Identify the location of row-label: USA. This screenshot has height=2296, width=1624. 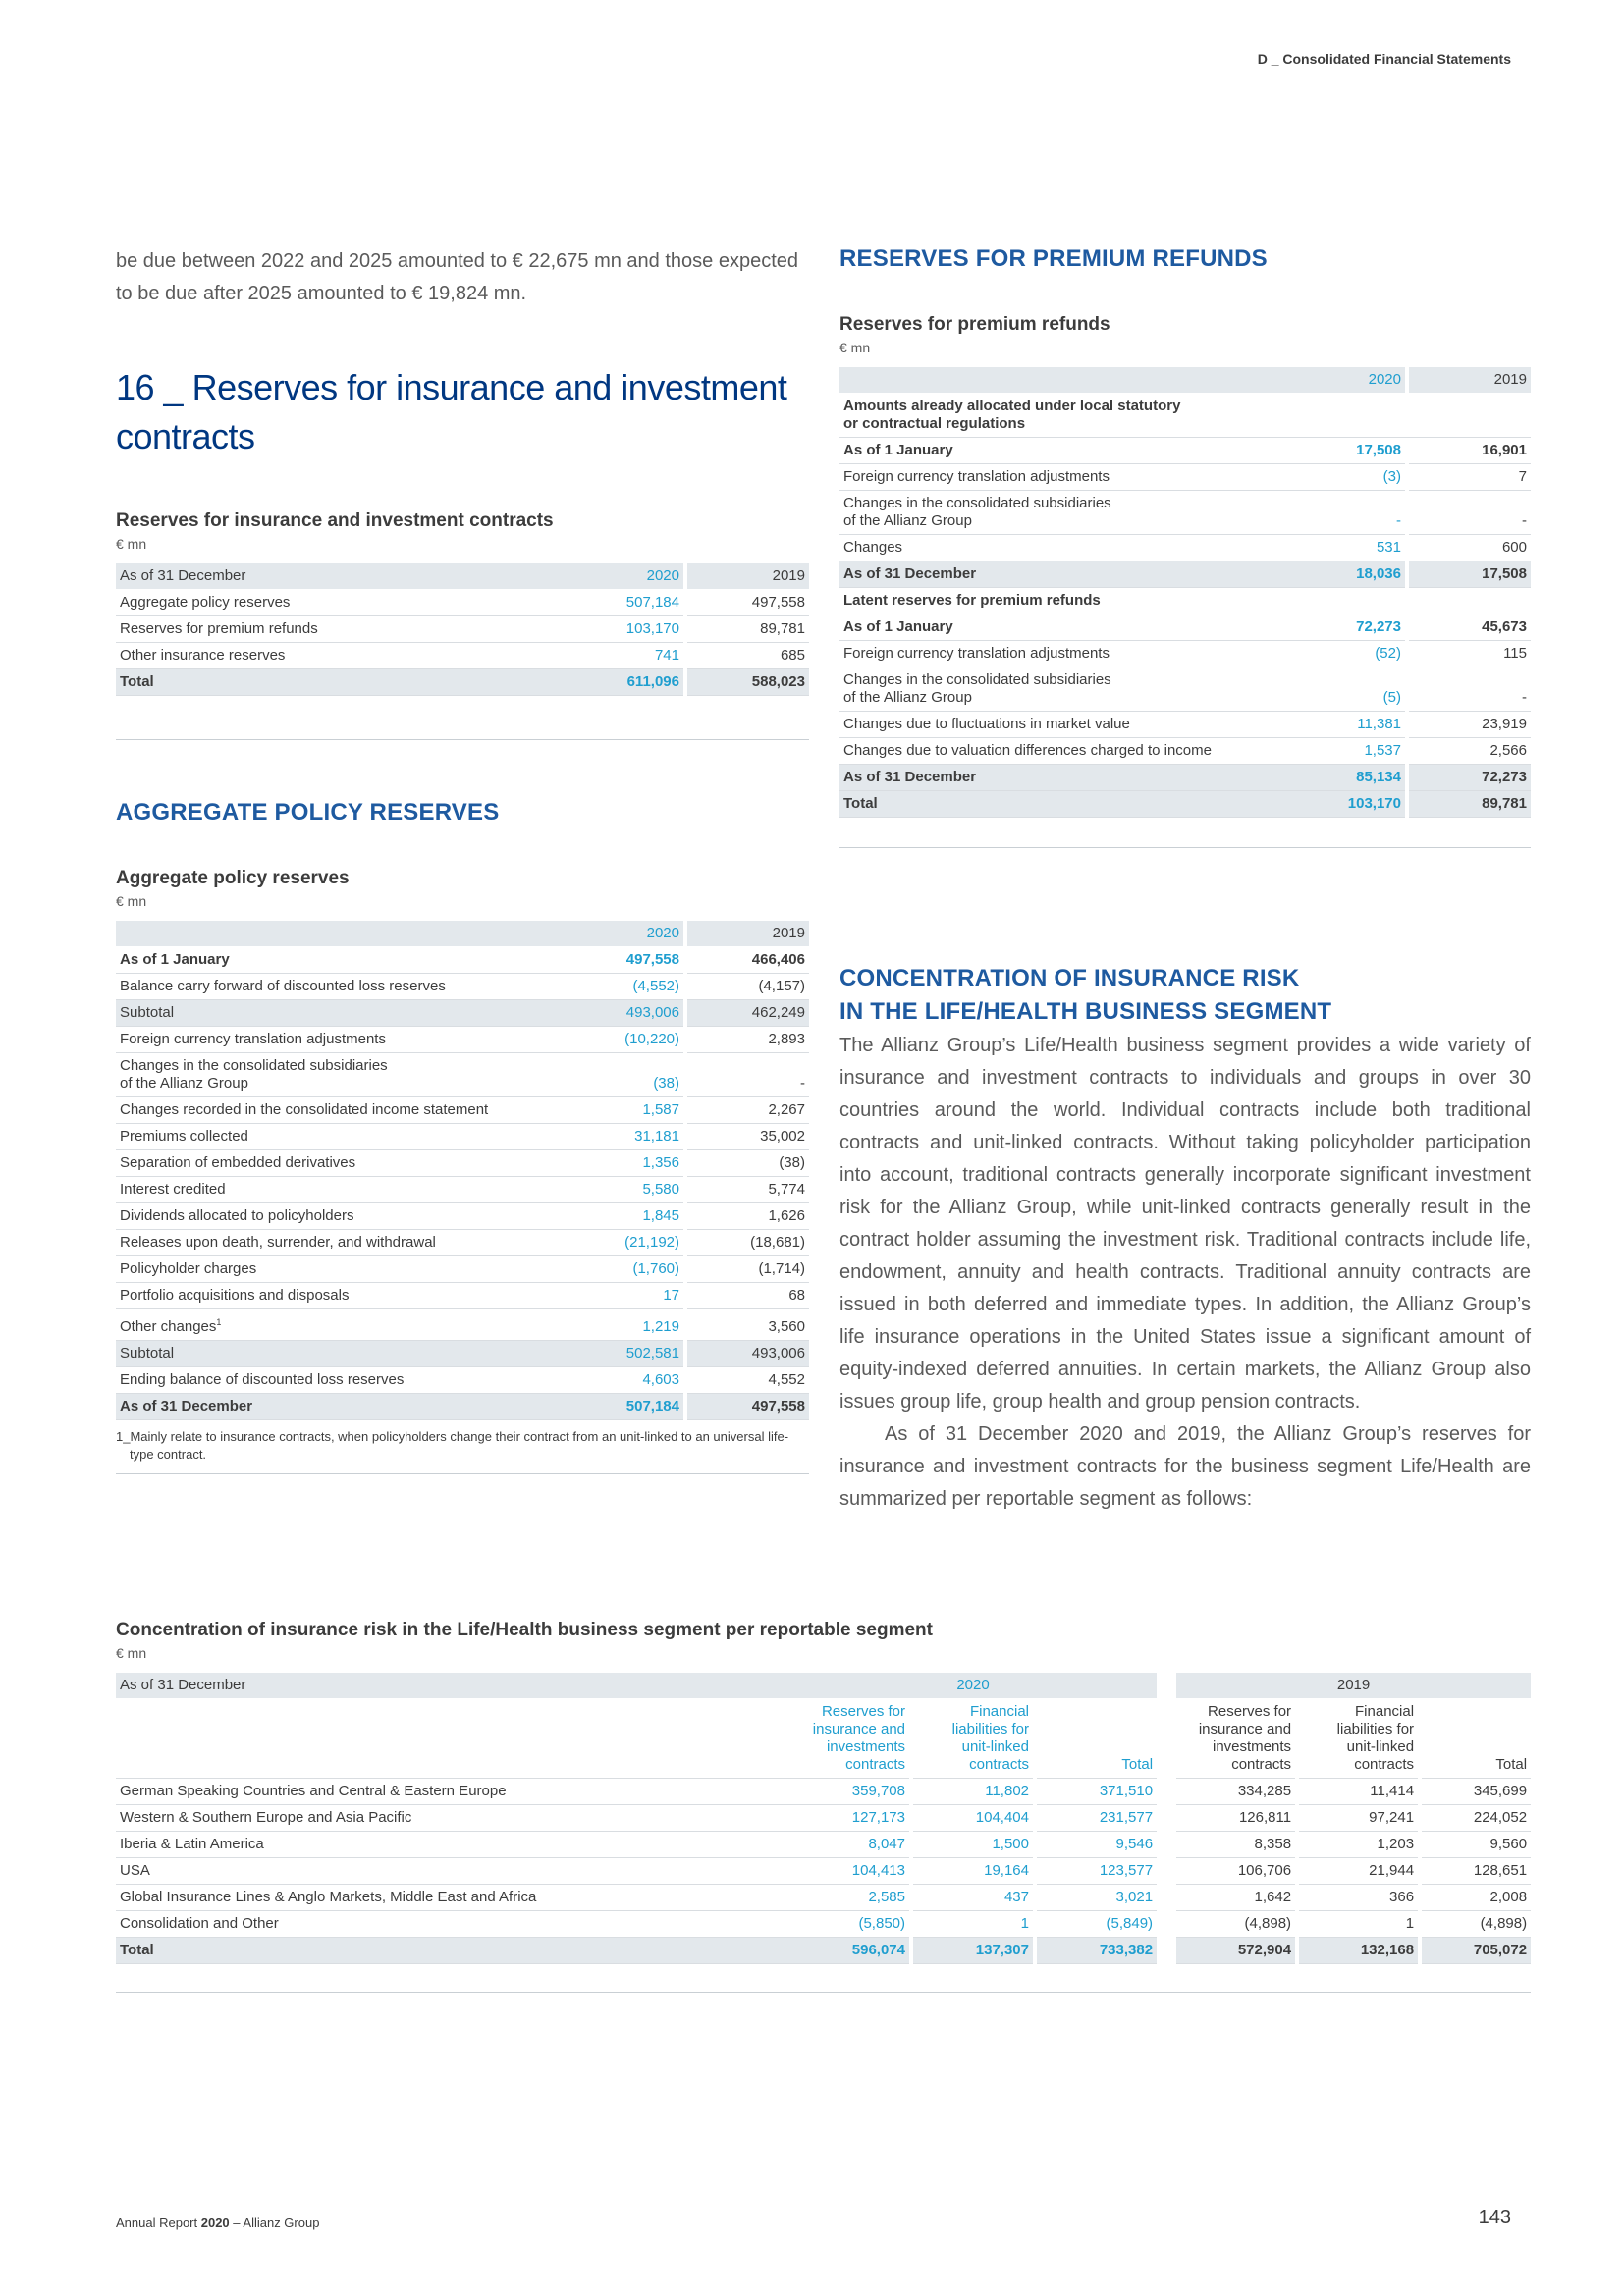
(452, 1872).